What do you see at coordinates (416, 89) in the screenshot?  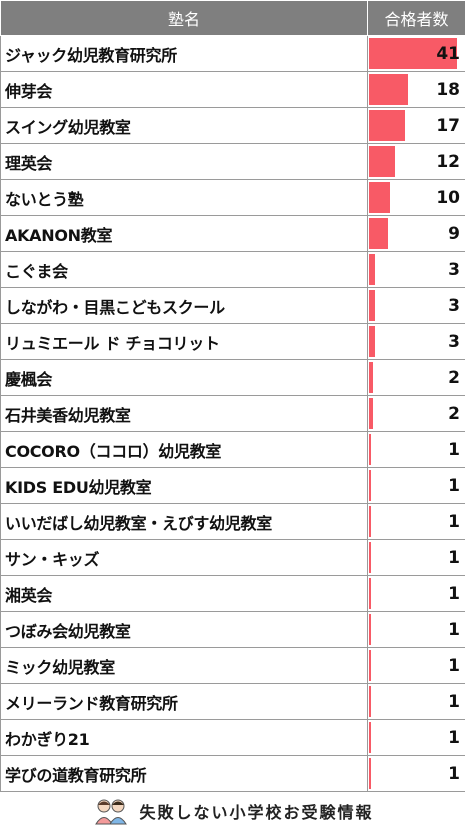 I see `count-cell: 18` at bounding box center [416, 89].